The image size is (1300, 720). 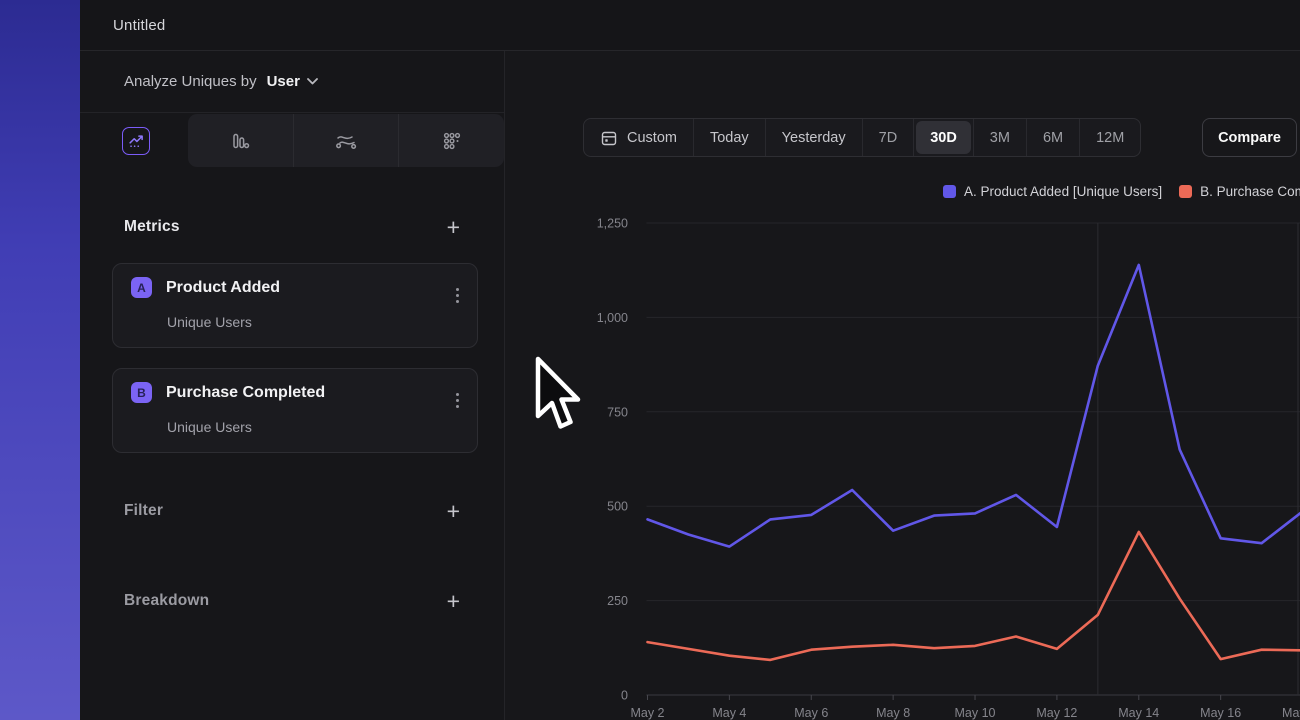 What do you see at coordinates (943, 137) in the screenshot?
I see `range-option-30d: 30D` at bounding box center [943, 137].